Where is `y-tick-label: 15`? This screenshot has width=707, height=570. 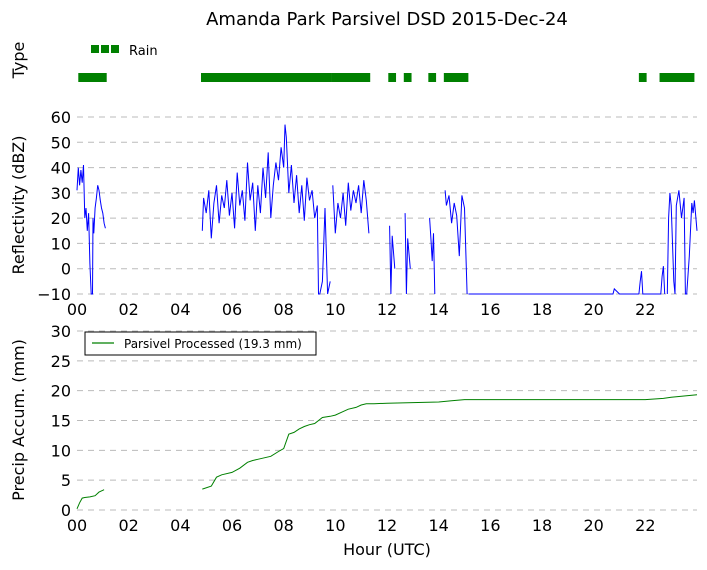 y-tick-label: 15 is located at coordinates (61, 421).